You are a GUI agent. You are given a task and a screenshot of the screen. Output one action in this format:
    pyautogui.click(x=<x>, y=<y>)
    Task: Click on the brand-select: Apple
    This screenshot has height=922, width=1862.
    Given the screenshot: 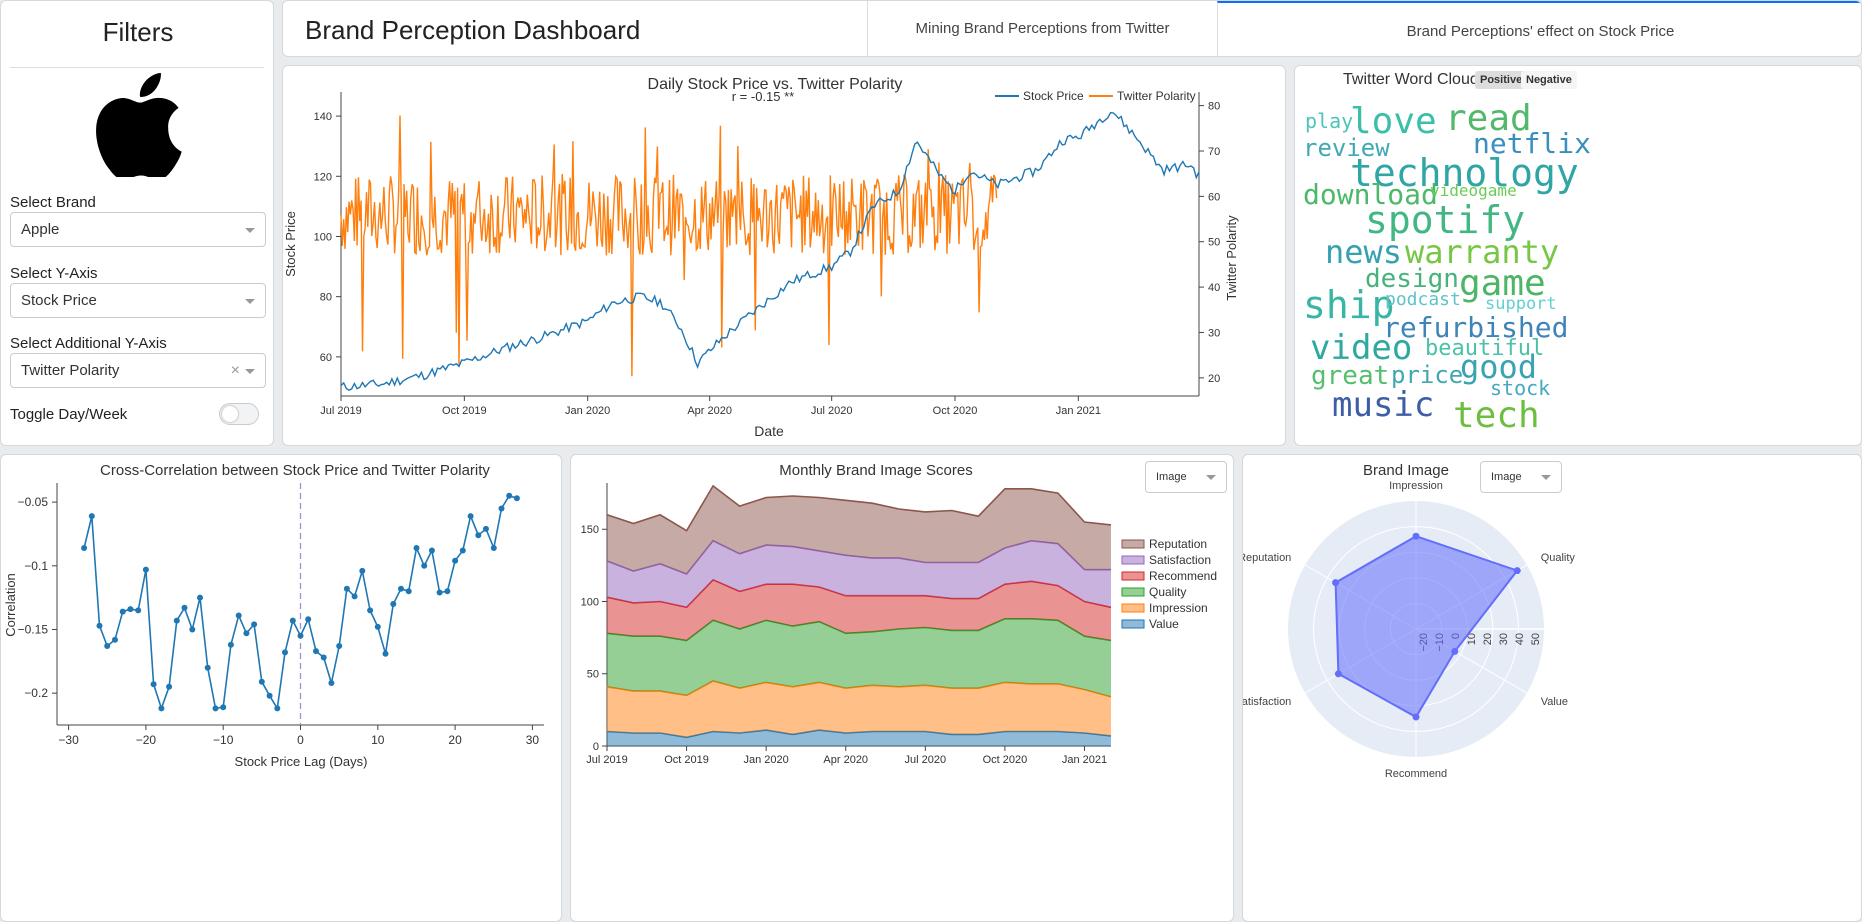 What is the action you would take?
    pyautogui.click(x=138, y=229)
    